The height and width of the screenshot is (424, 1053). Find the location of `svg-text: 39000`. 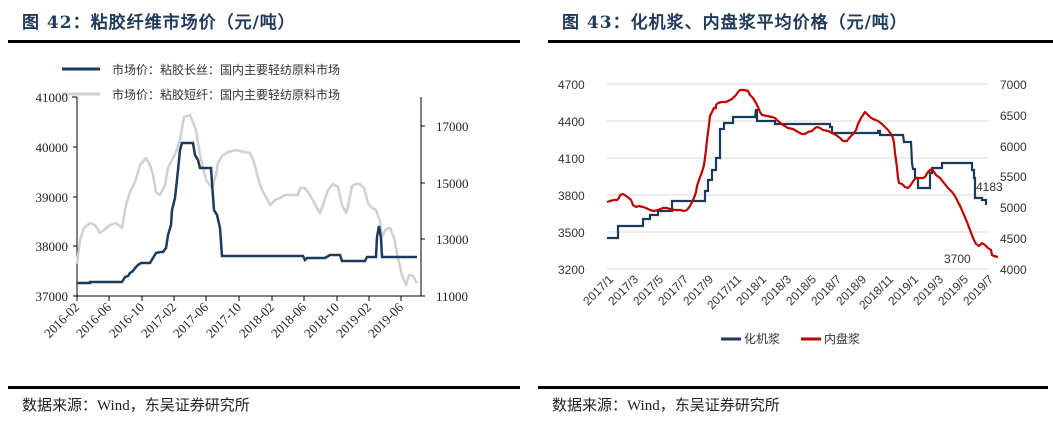

svg-text: 39000 is located at coordinates (52, 197).